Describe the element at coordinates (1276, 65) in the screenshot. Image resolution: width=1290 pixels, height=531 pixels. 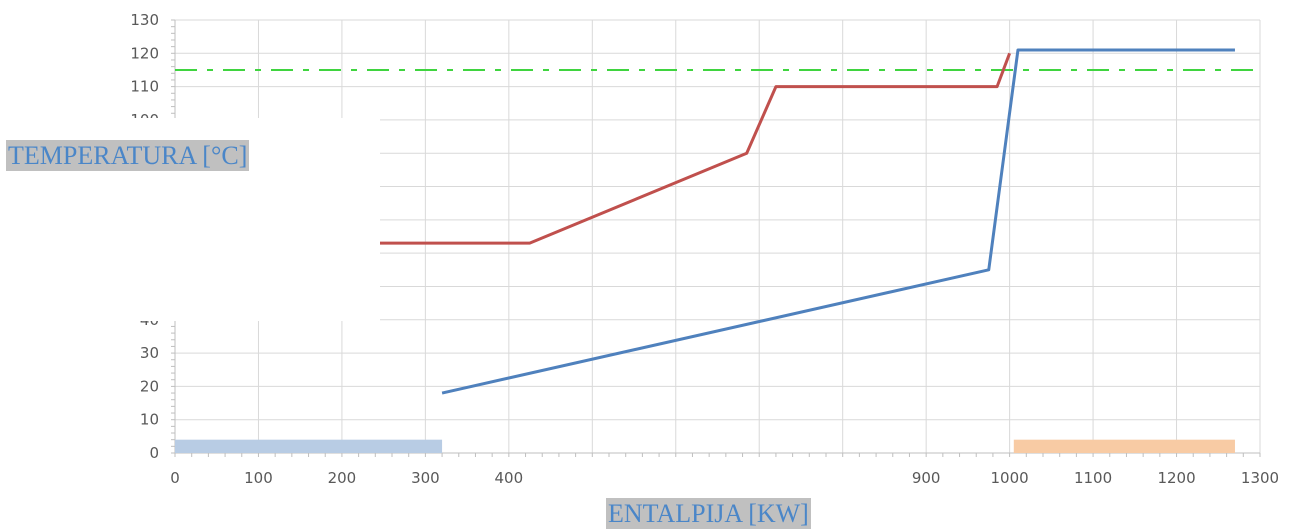
I see `mask-right-edge` at that location.